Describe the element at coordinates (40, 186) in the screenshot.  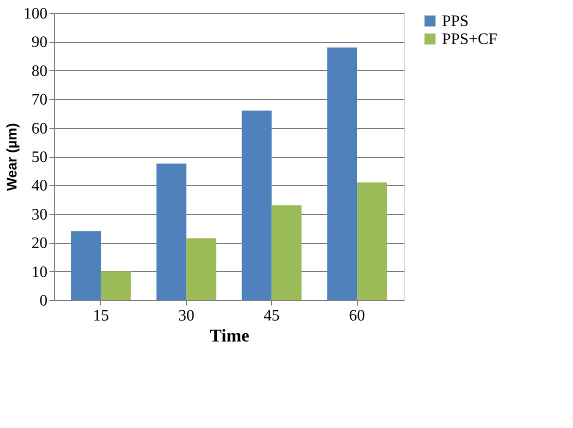
I see `y-tick-label: 40` at that location.